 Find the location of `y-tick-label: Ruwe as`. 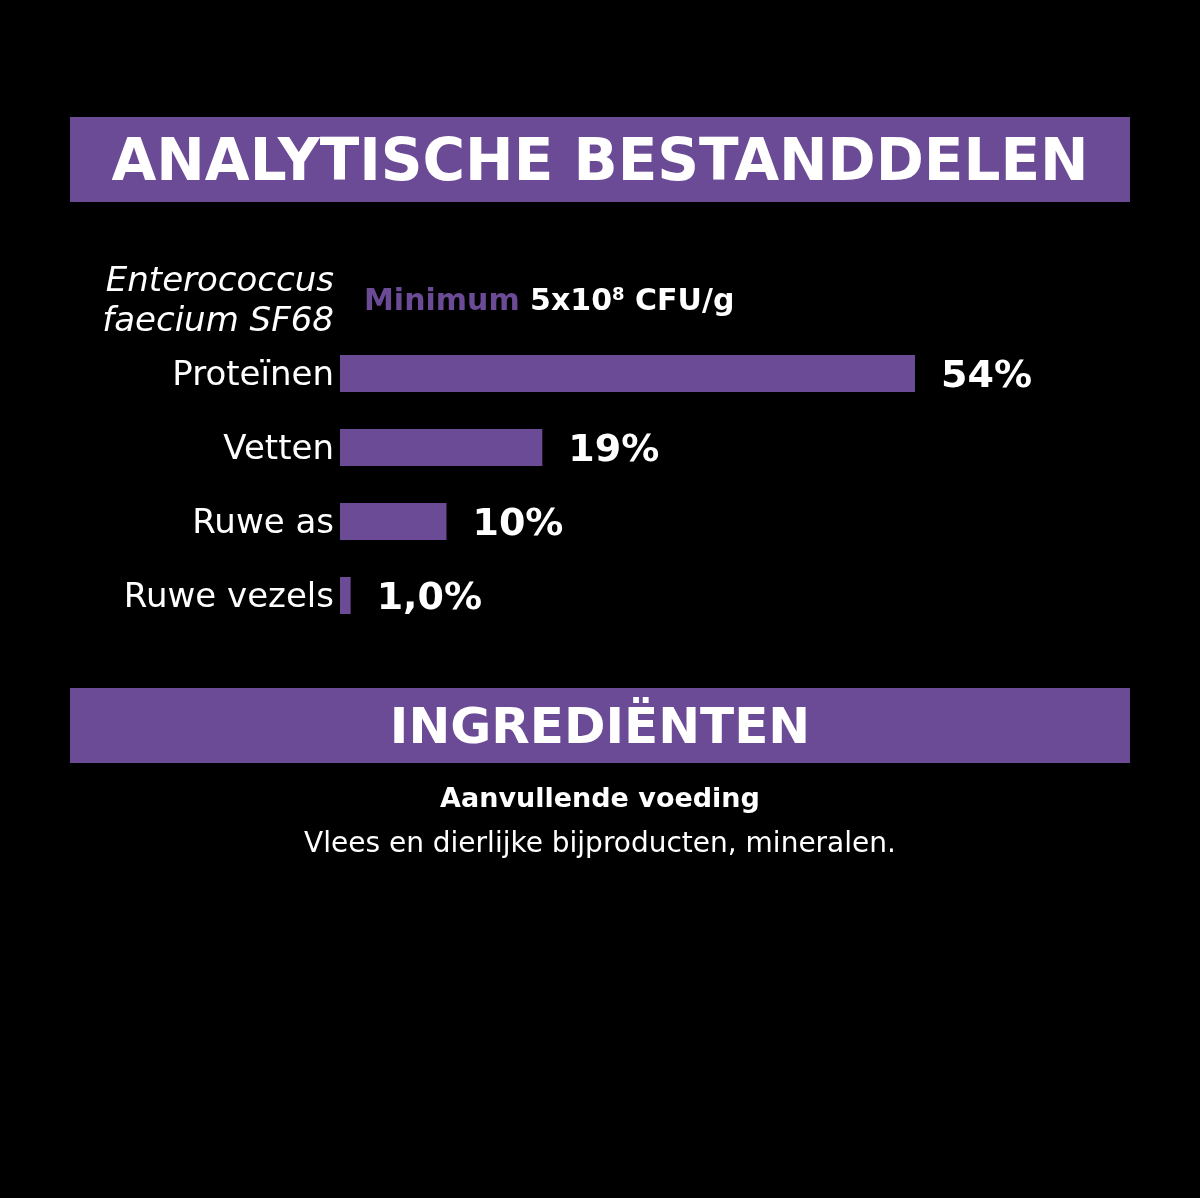

y-tick-label: Ruwe as is located at coordinates (263, 520).